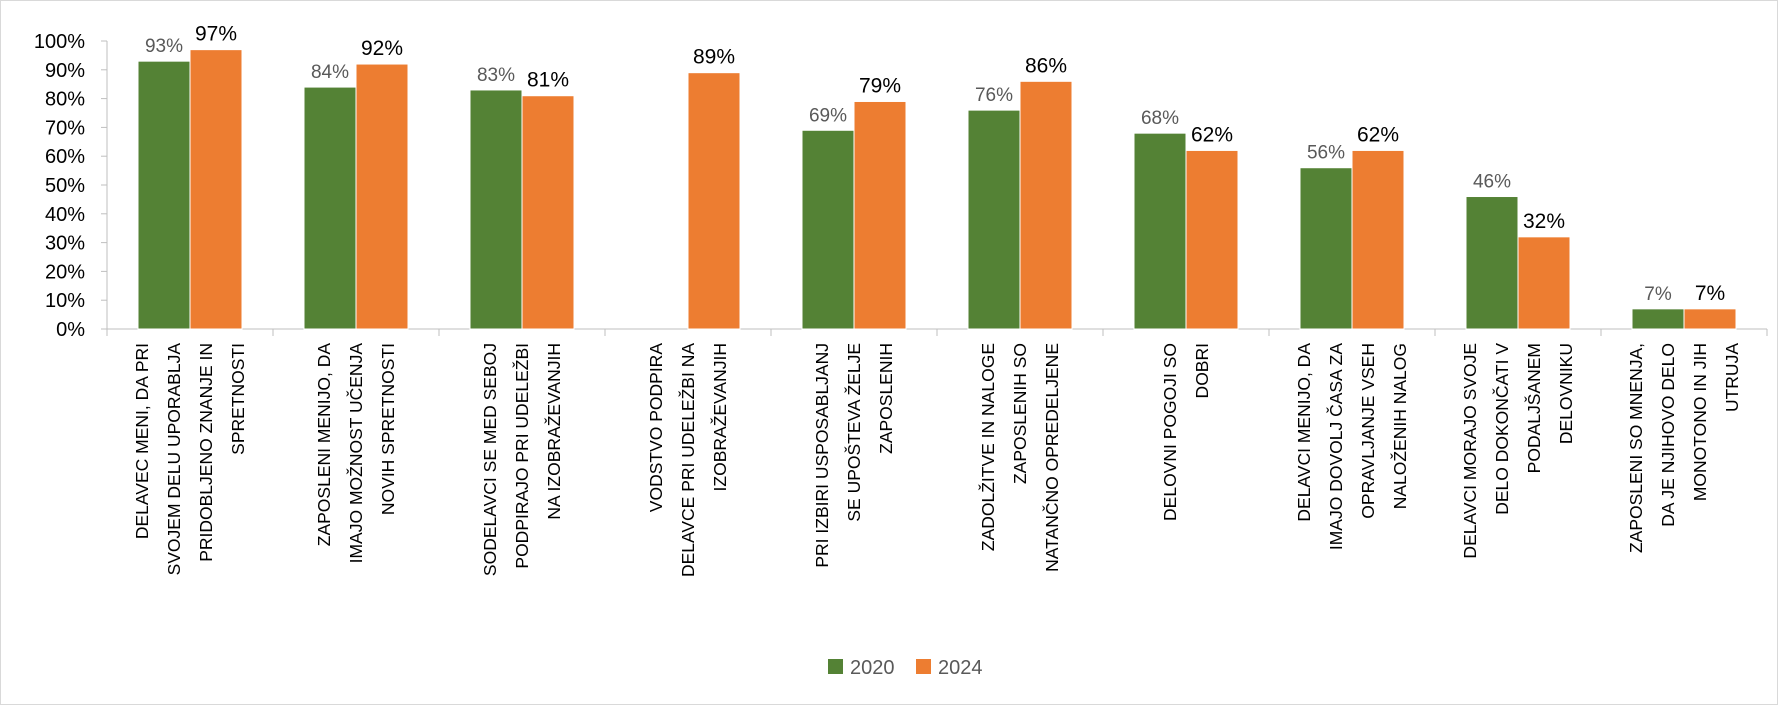 This screenshot has width=1778, height=705. Describe the element at coordinates (994, 95) in the screenshot. I see `data-label-2020: 76%` at that location.